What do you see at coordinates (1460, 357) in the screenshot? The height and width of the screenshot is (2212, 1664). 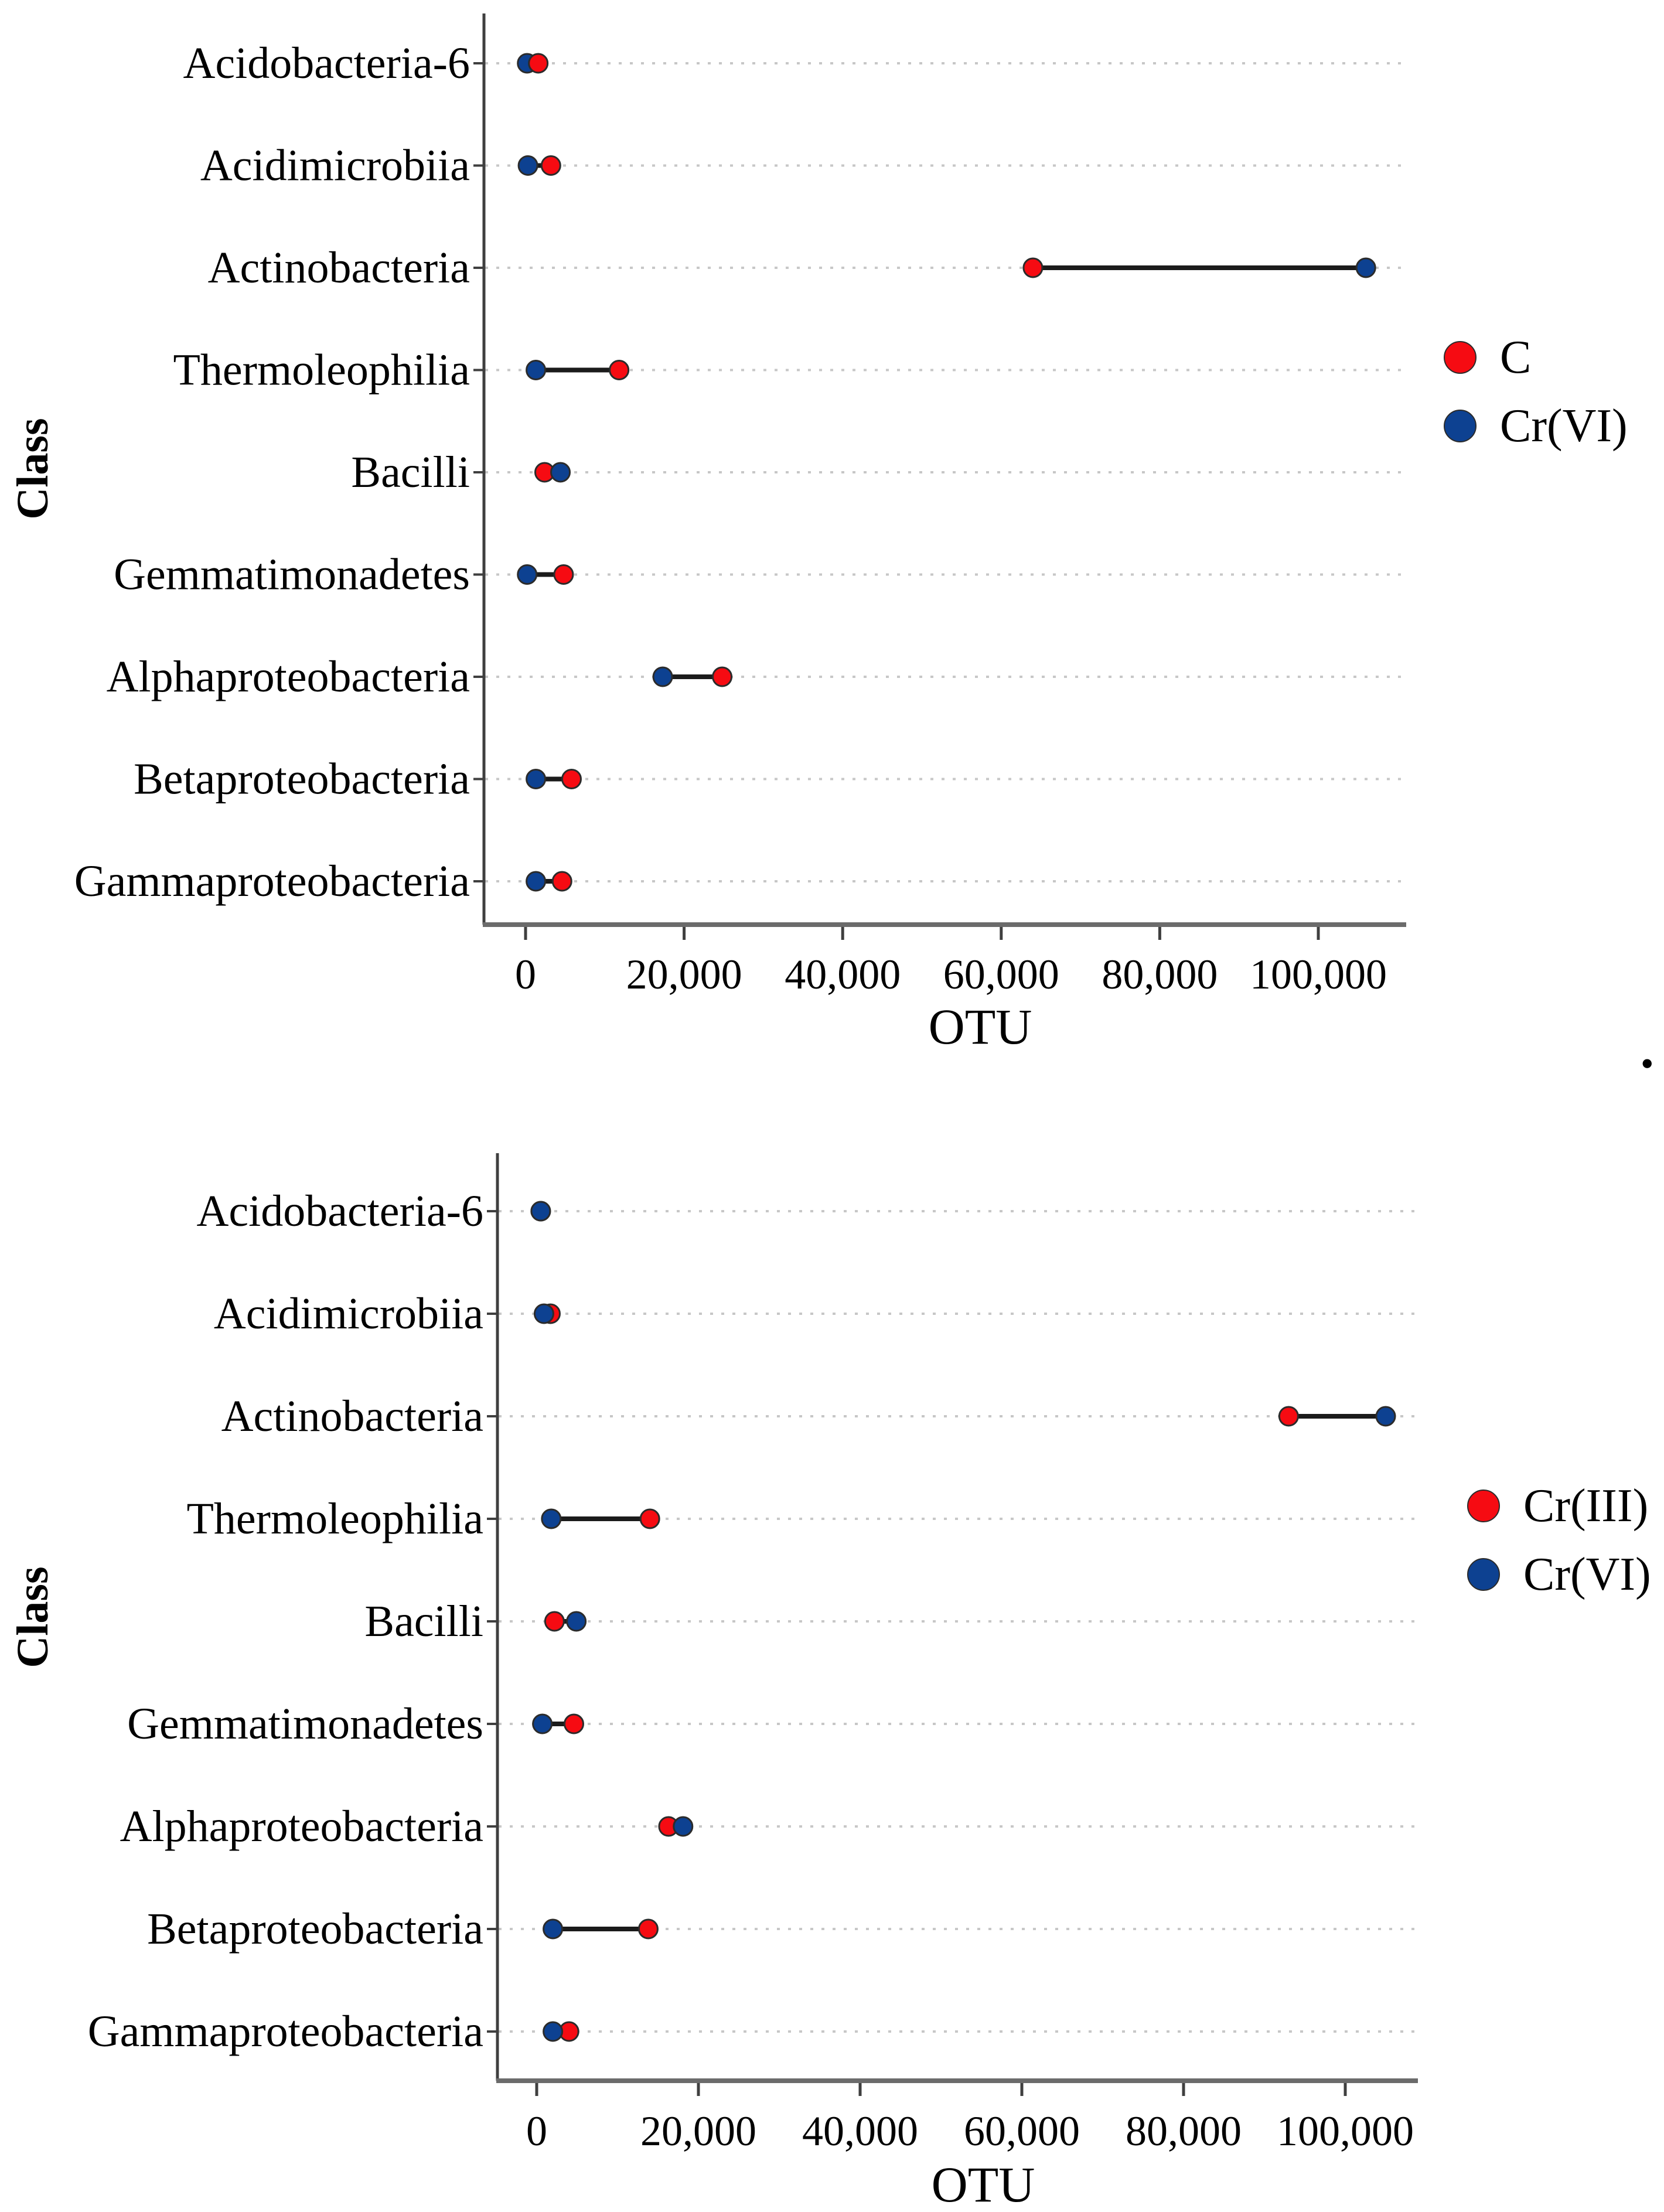 I see `legend-dot-c` at bounding box center [1460, 357].